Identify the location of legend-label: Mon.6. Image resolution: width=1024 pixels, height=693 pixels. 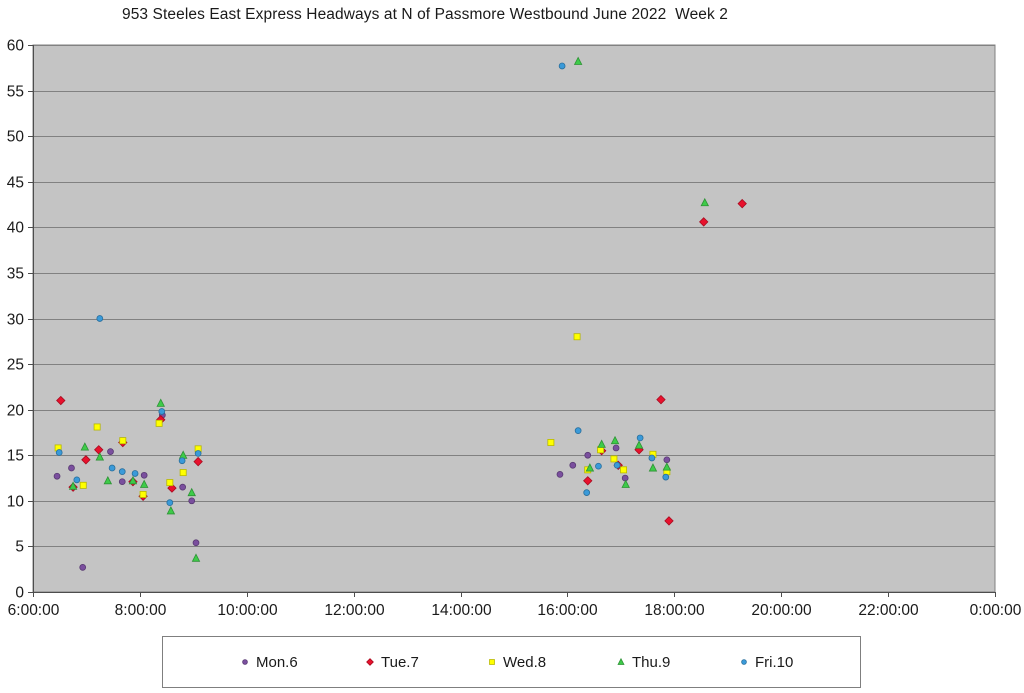
(277, 662).